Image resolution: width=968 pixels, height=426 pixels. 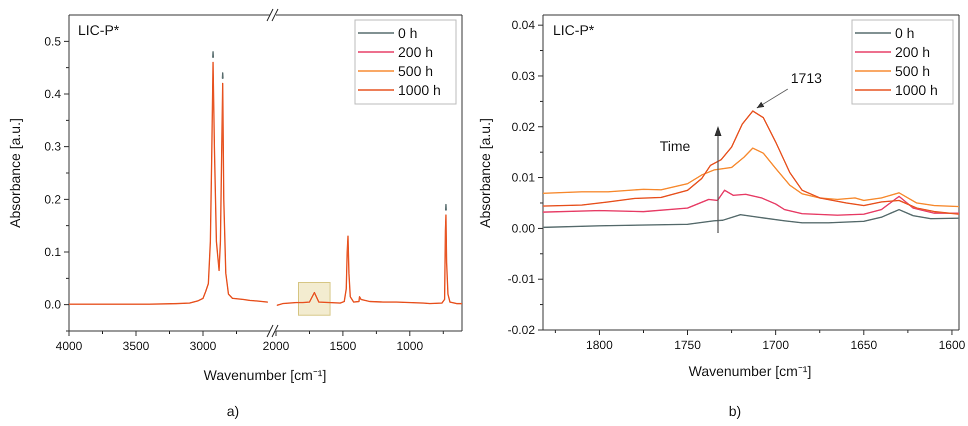 What do you see at coordinates (53, 305) in the screenshot?
I see `y-tick-label: 0.0` at bounding box center [53, 305].